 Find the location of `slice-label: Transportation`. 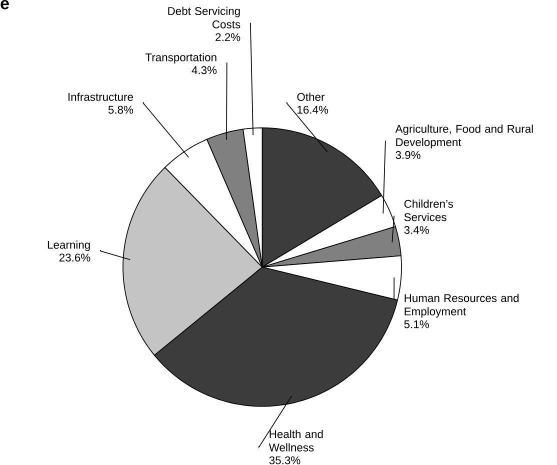

slice-label: Transportation is located at coordinates (180, 58).